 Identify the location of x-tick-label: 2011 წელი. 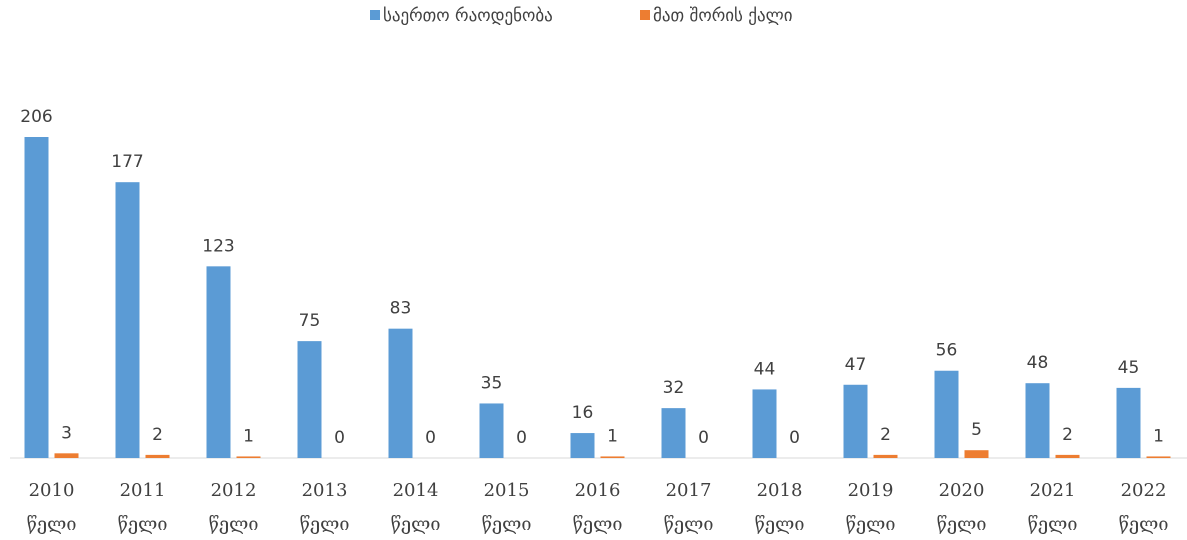
(143, 507).